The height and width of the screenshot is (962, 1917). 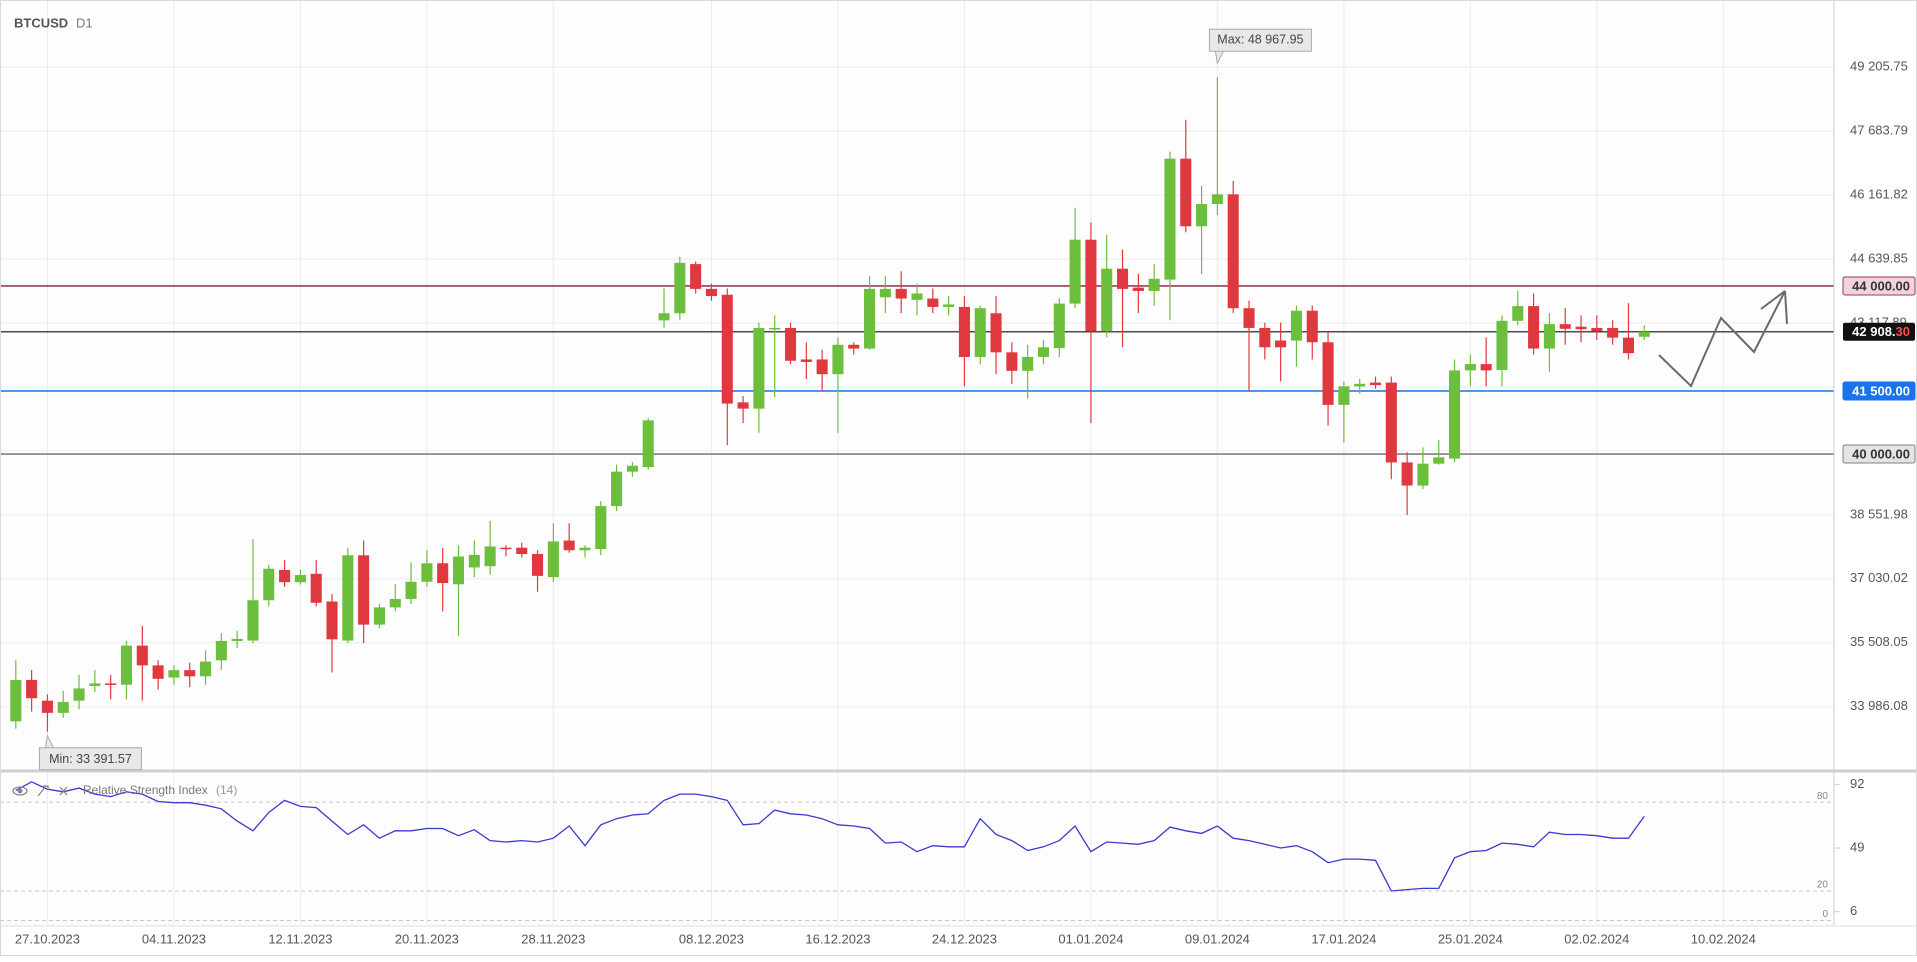 I want to click on min-label: Min: 33 391.57, so click(x=90, y=759).